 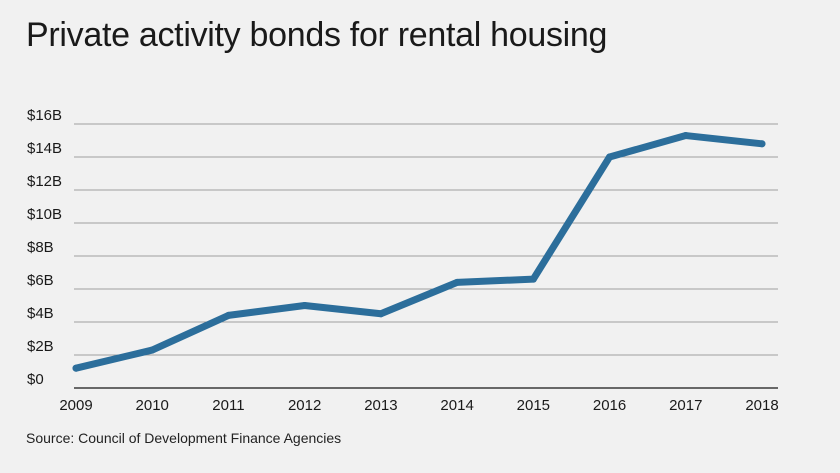 I want to click on x-tick-label: 2009, so click(x=75, y=405).